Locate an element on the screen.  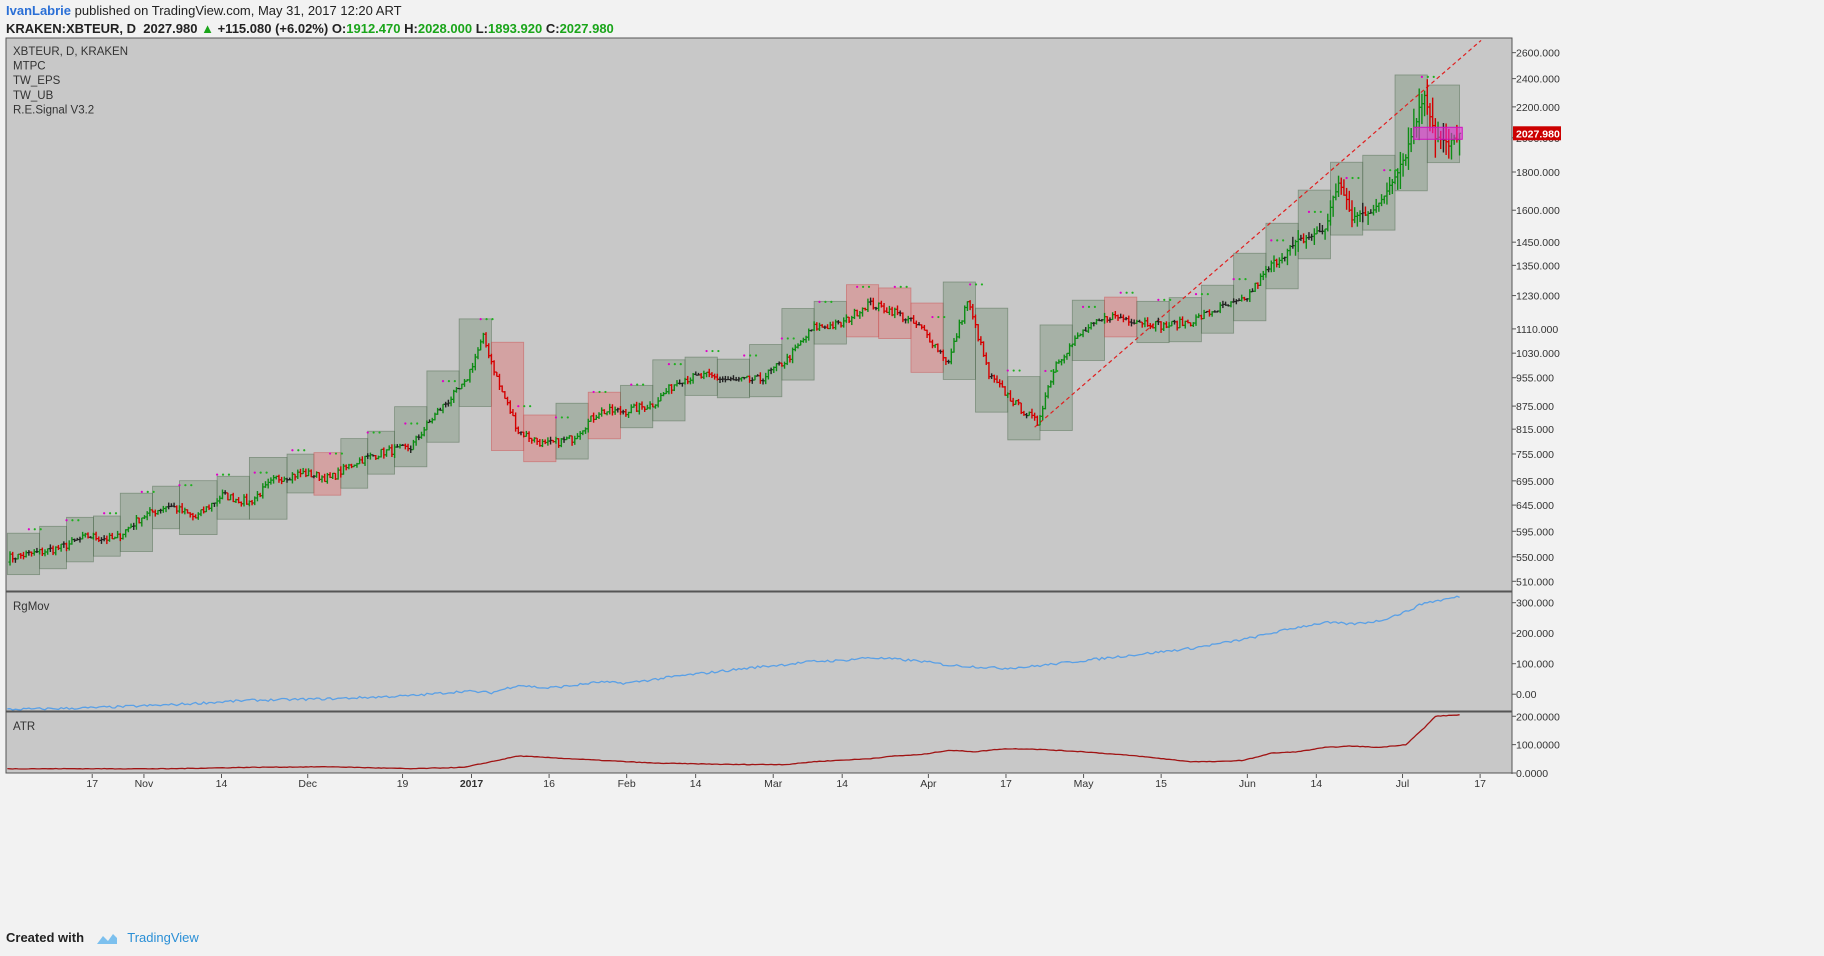
price-tick-label: 1030.000 is located at coordinates (1538, 354).